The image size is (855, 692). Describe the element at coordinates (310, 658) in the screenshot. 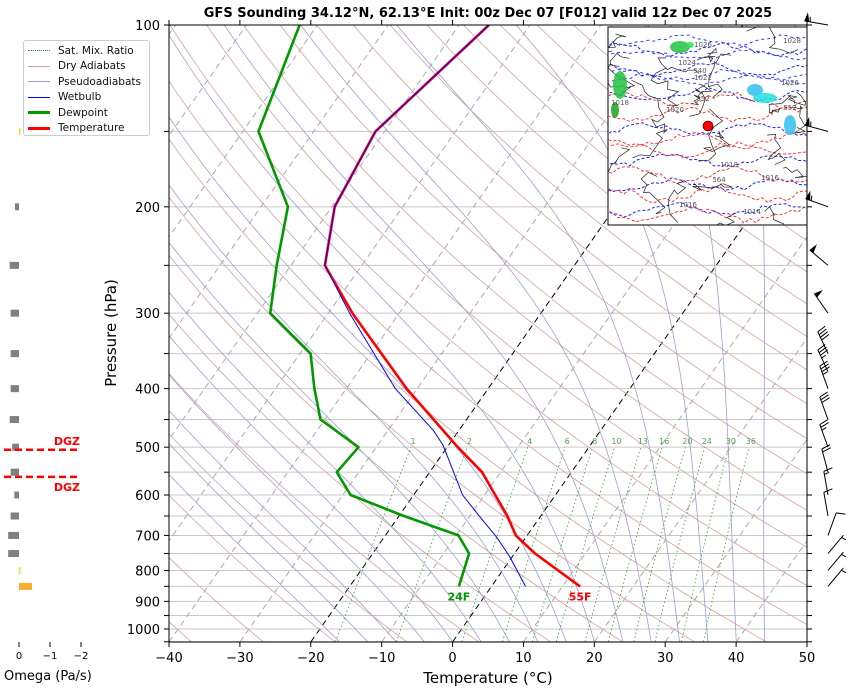

I see `x-tick-label: −20` at that location.